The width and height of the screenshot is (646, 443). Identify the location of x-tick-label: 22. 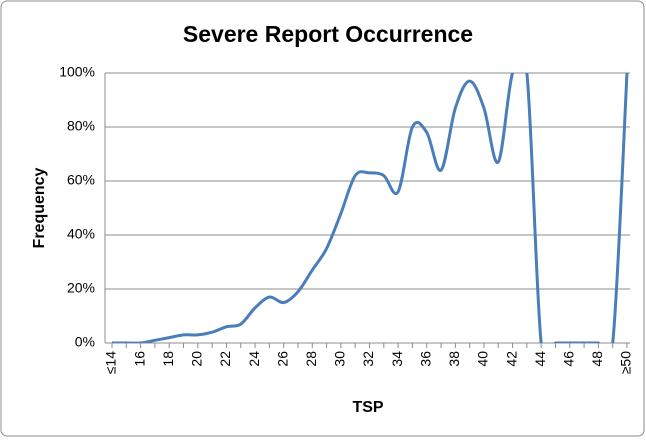
(225, 359).